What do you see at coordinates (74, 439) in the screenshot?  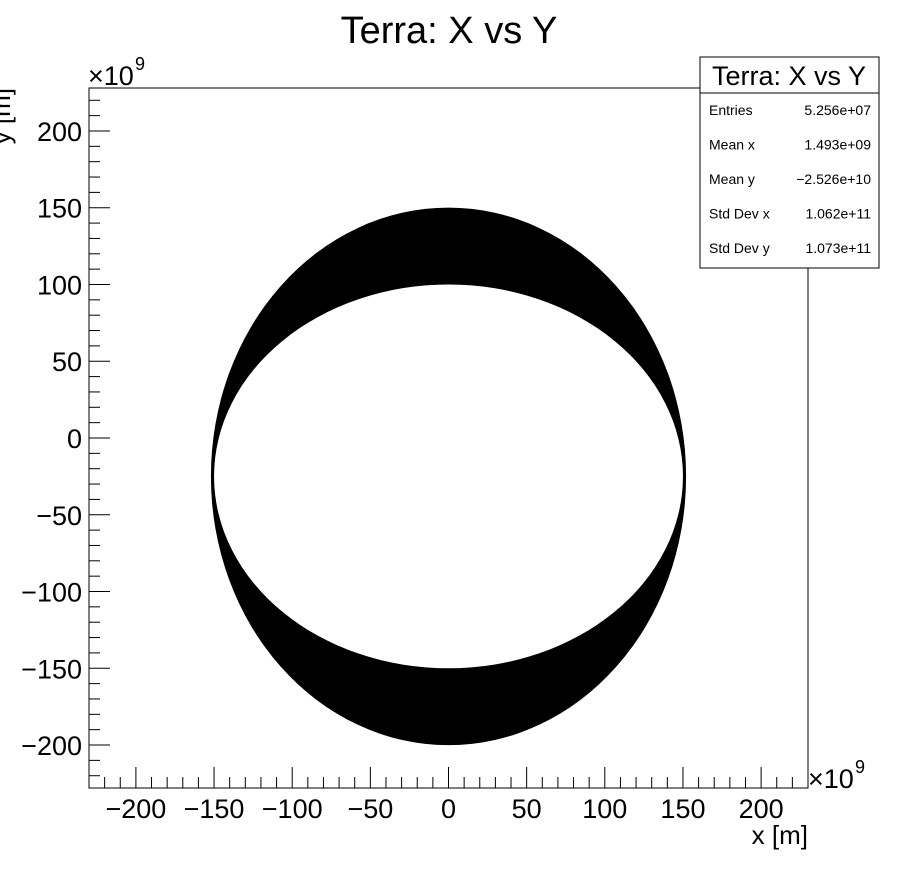 I see `y-tick-label: 0` at bounding box center [74, 439].